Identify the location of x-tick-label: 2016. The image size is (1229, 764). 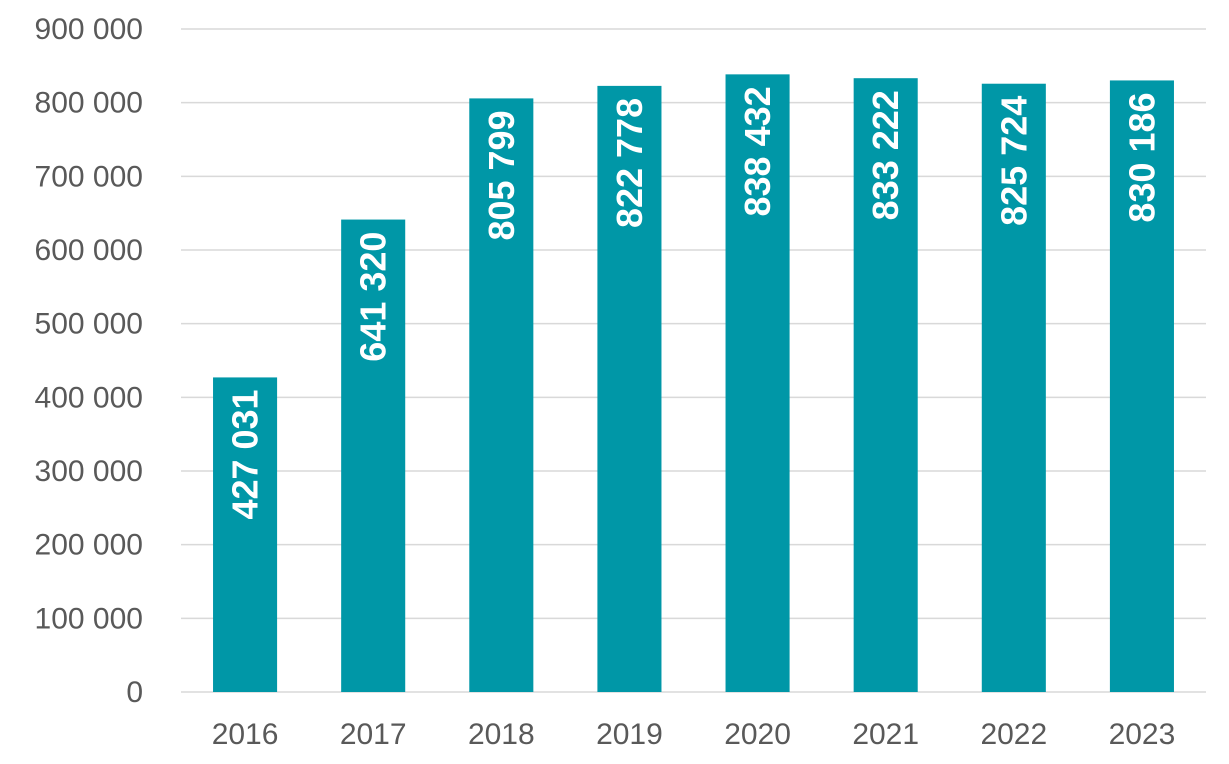
(245, 734).